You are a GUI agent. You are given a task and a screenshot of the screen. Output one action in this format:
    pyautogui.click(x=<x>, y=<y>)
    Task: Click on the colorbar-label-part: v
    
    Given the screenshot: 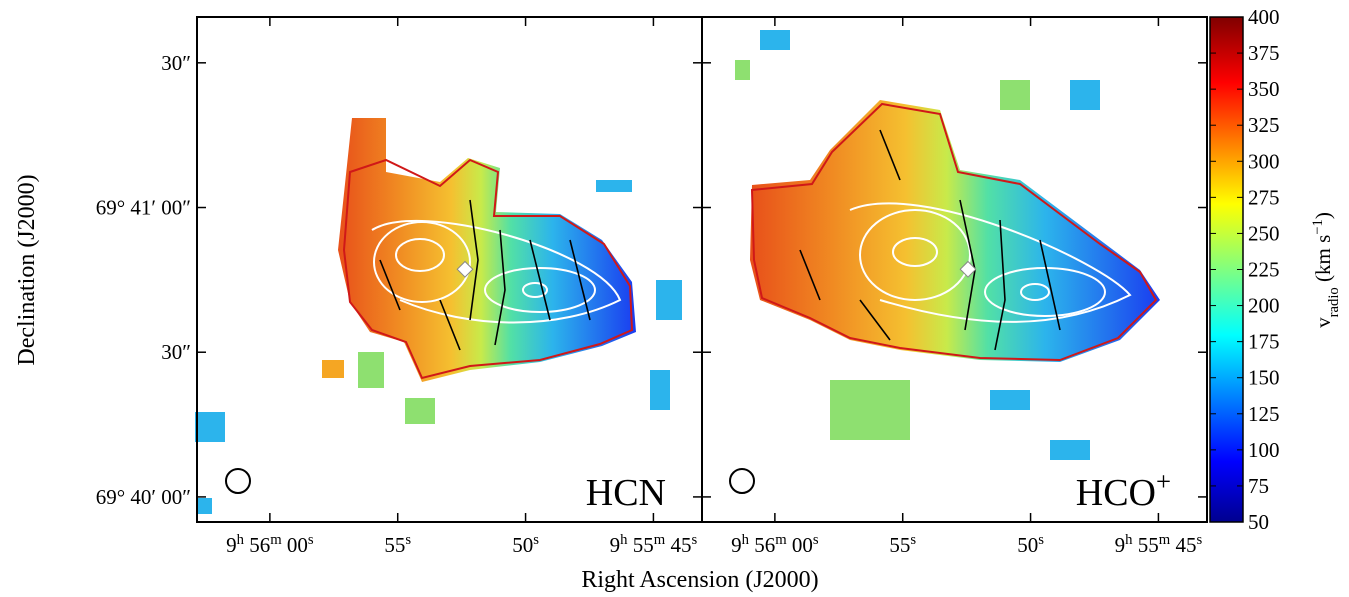 What is the action you would take?
    pyautogui.click(x=1323, y=322)
    